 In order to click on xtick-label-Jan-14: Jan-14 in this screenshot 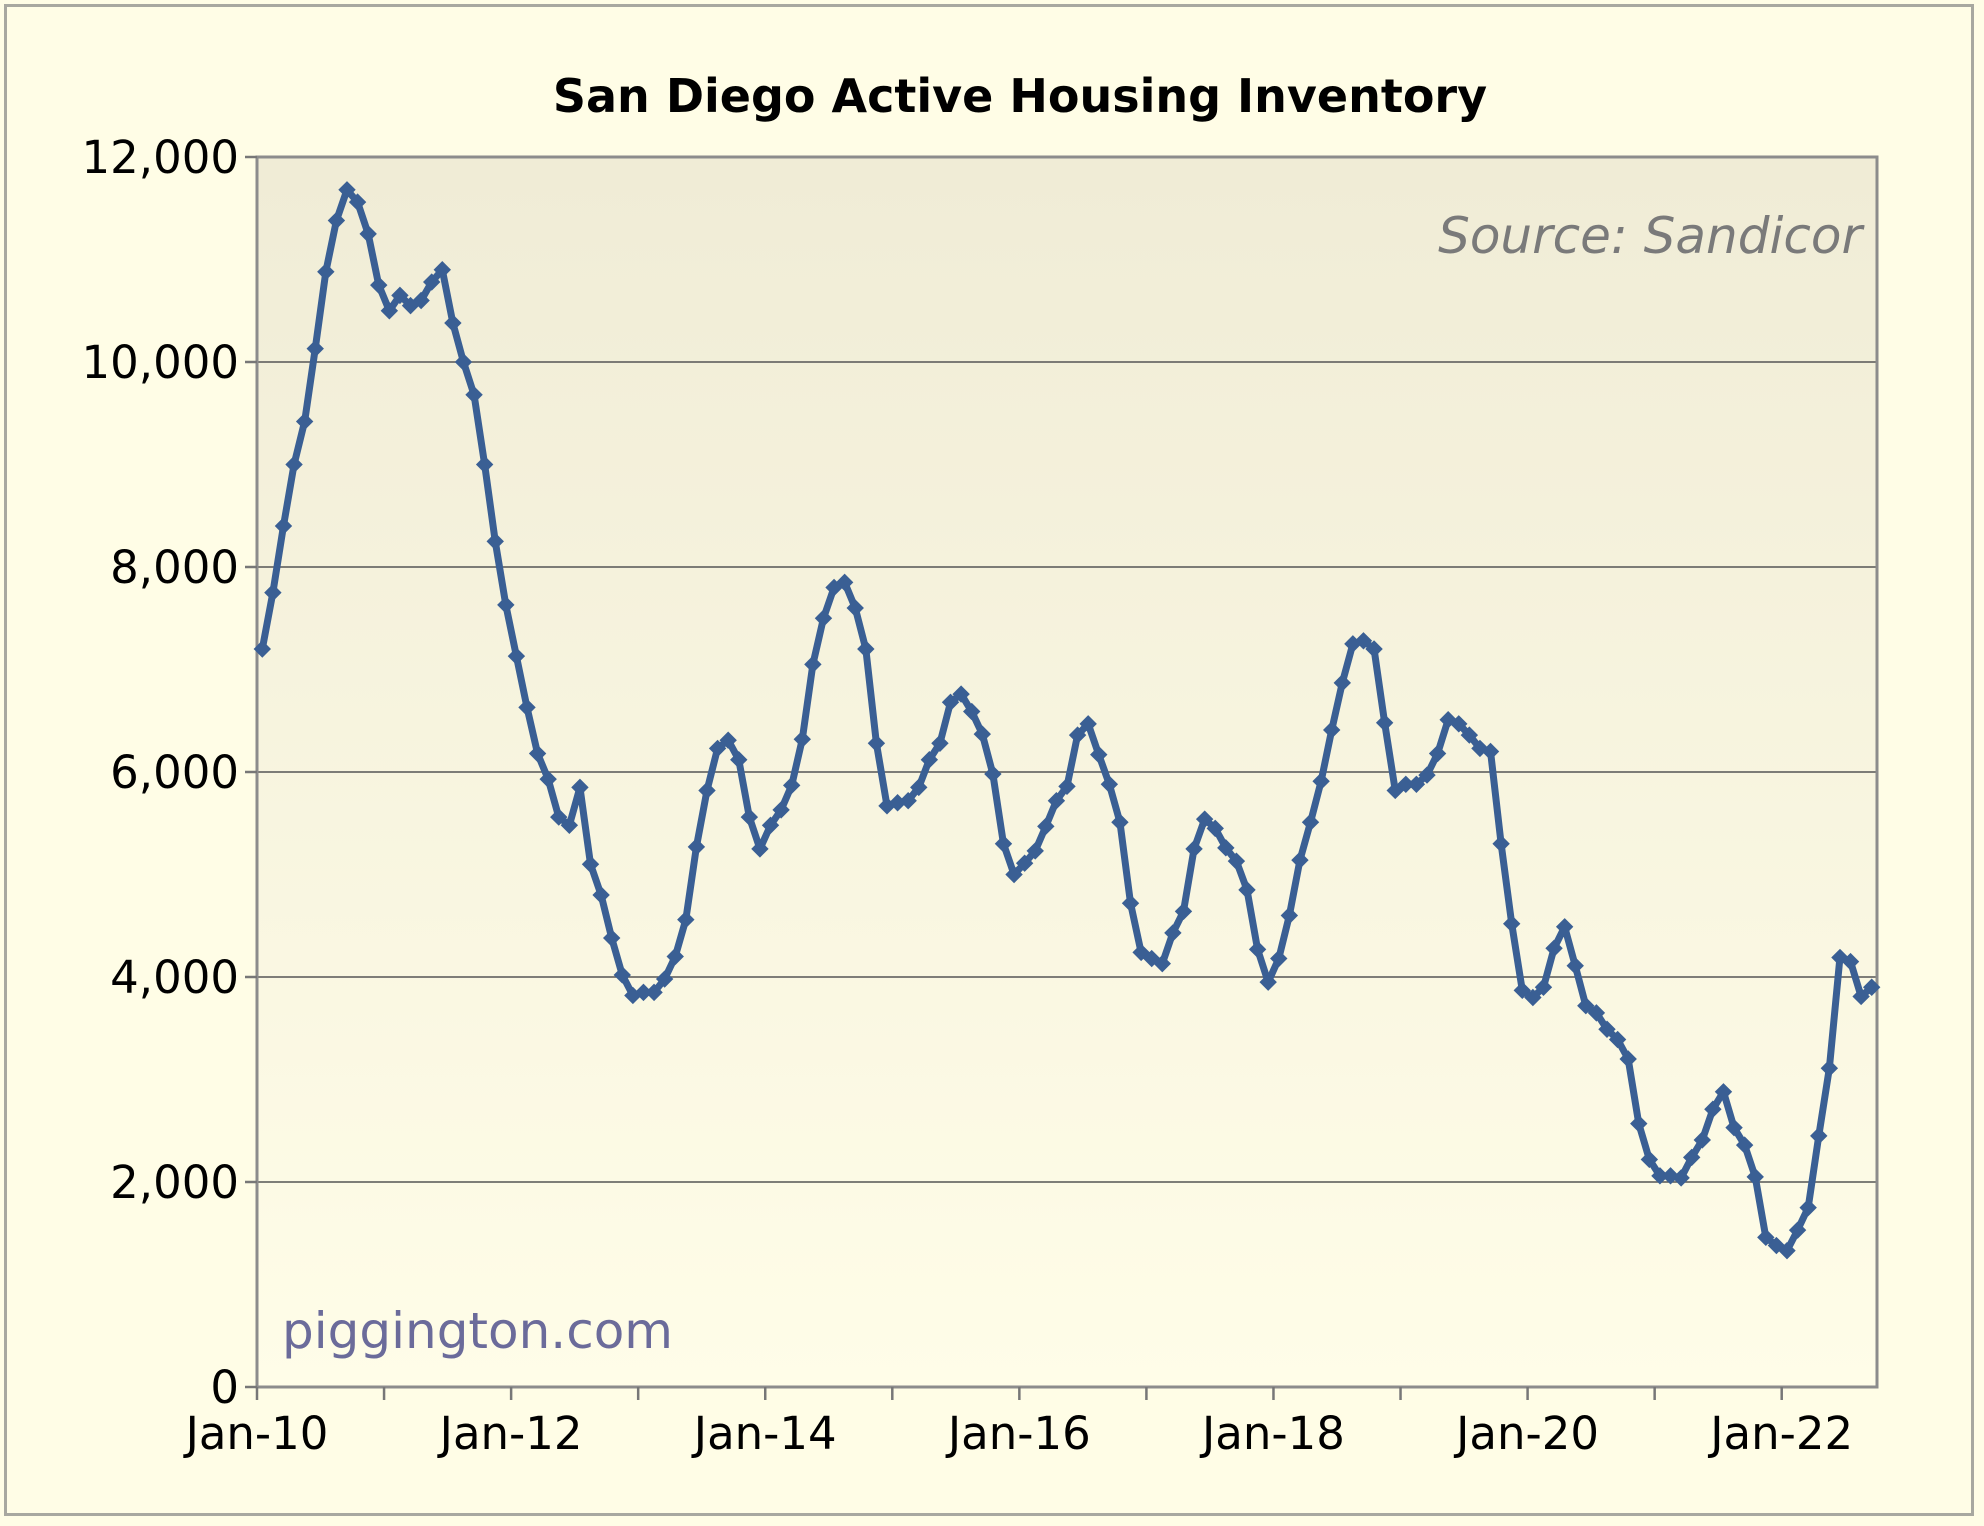, I will do `click(764, 1433)`.